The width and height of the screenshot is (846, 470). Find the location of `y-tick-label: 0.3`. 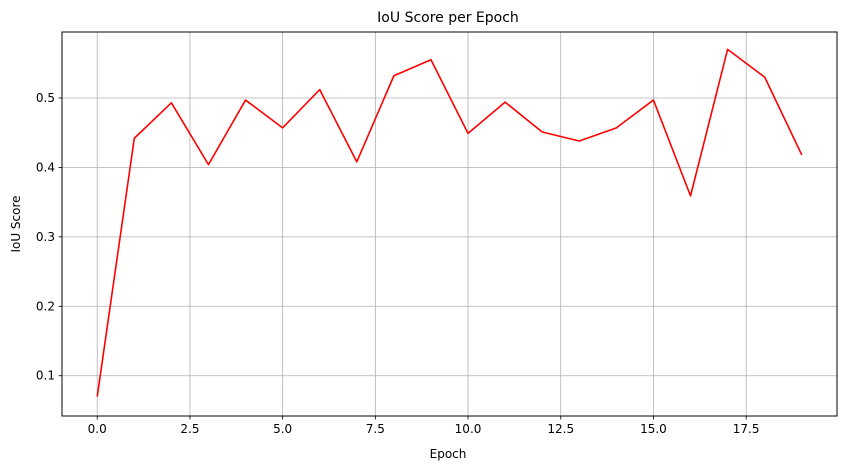

y-tick-label: 0.3 is located at coordinates (45, 237).